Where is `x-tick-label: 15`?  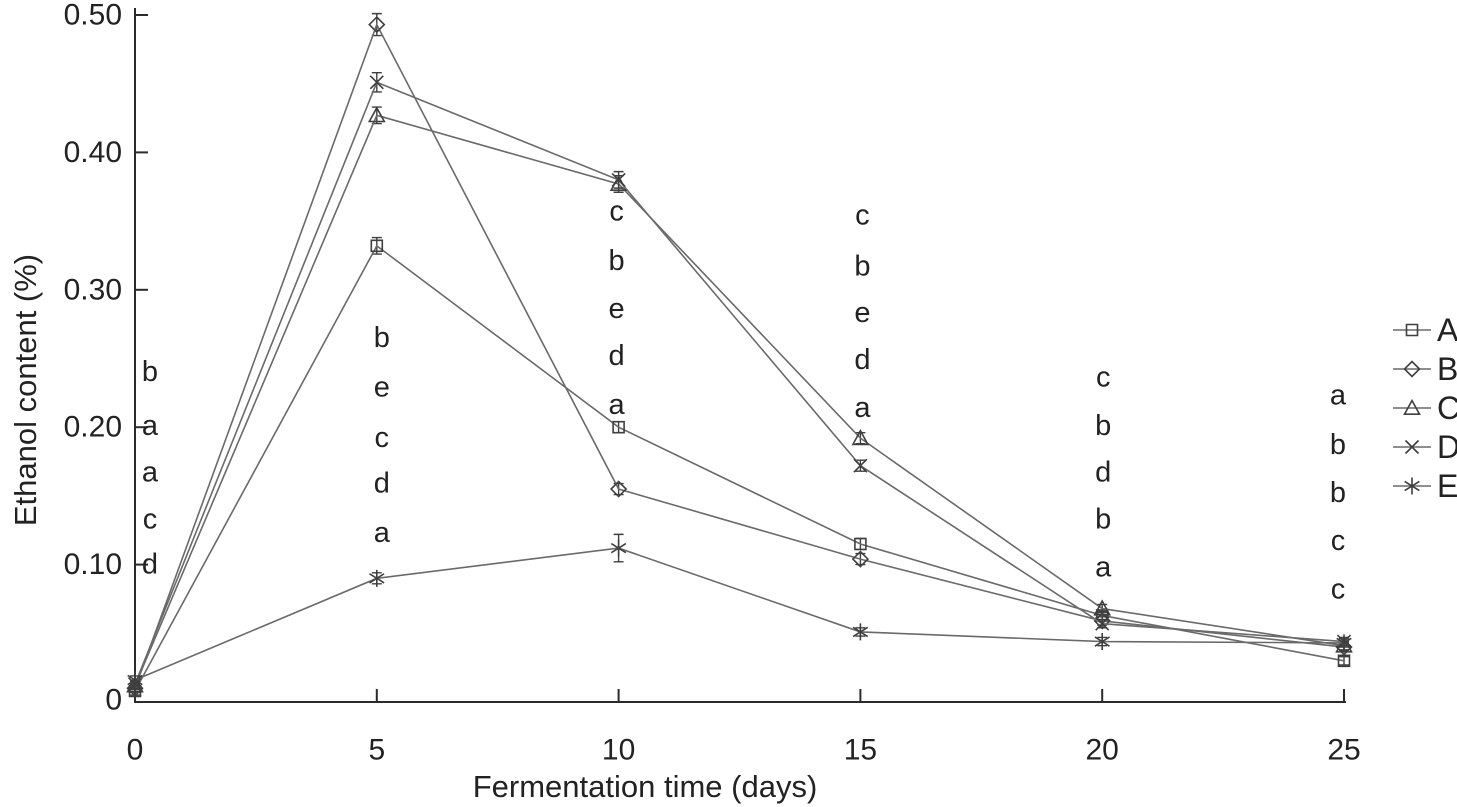 x-tick-label: 15 is located at coordinates (860, 750).